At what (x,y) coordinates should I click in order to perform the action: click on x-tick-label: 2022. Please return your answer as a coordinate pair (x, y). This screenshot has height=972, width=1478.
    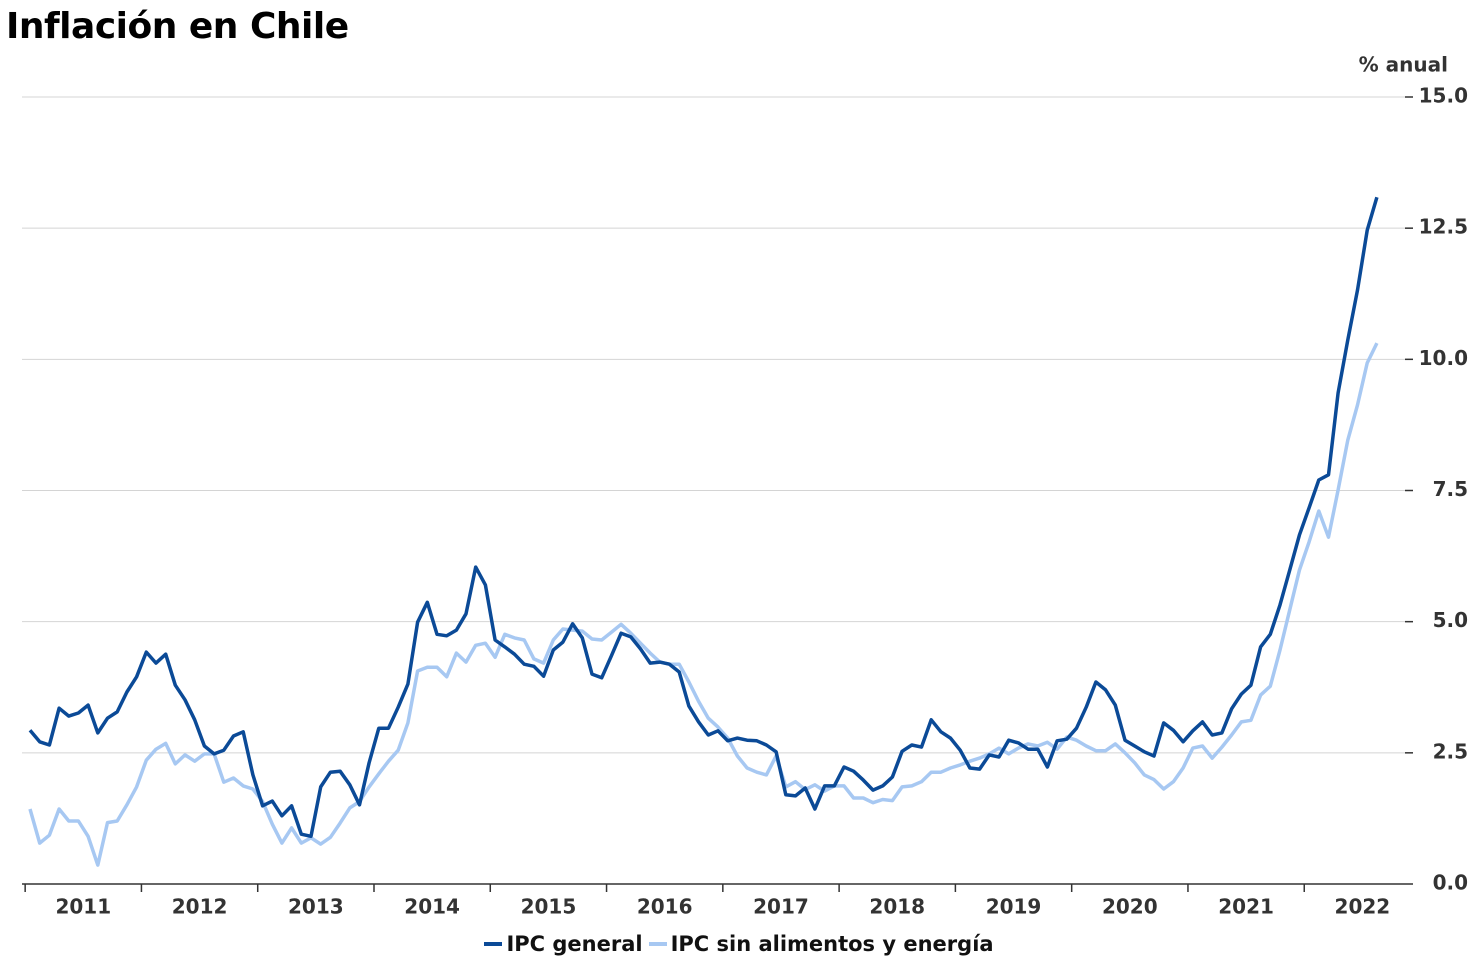
    Looking at the image, I should click on (1363, 907).